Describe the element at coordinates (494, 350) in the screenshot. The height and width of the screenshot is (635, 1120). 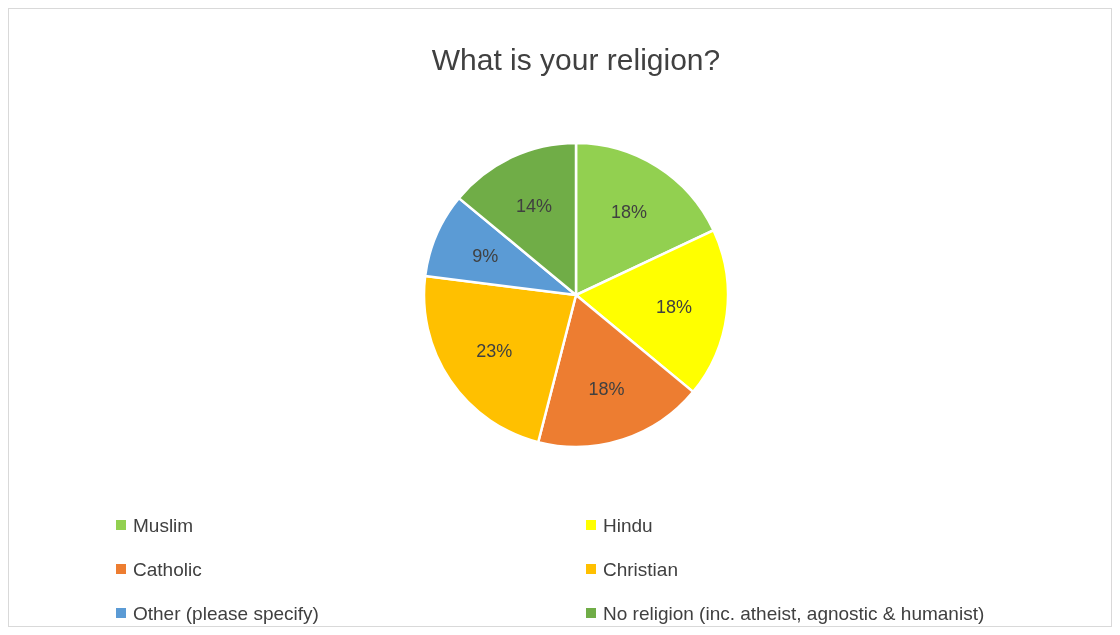
I see `data-label: 23%` at that location.